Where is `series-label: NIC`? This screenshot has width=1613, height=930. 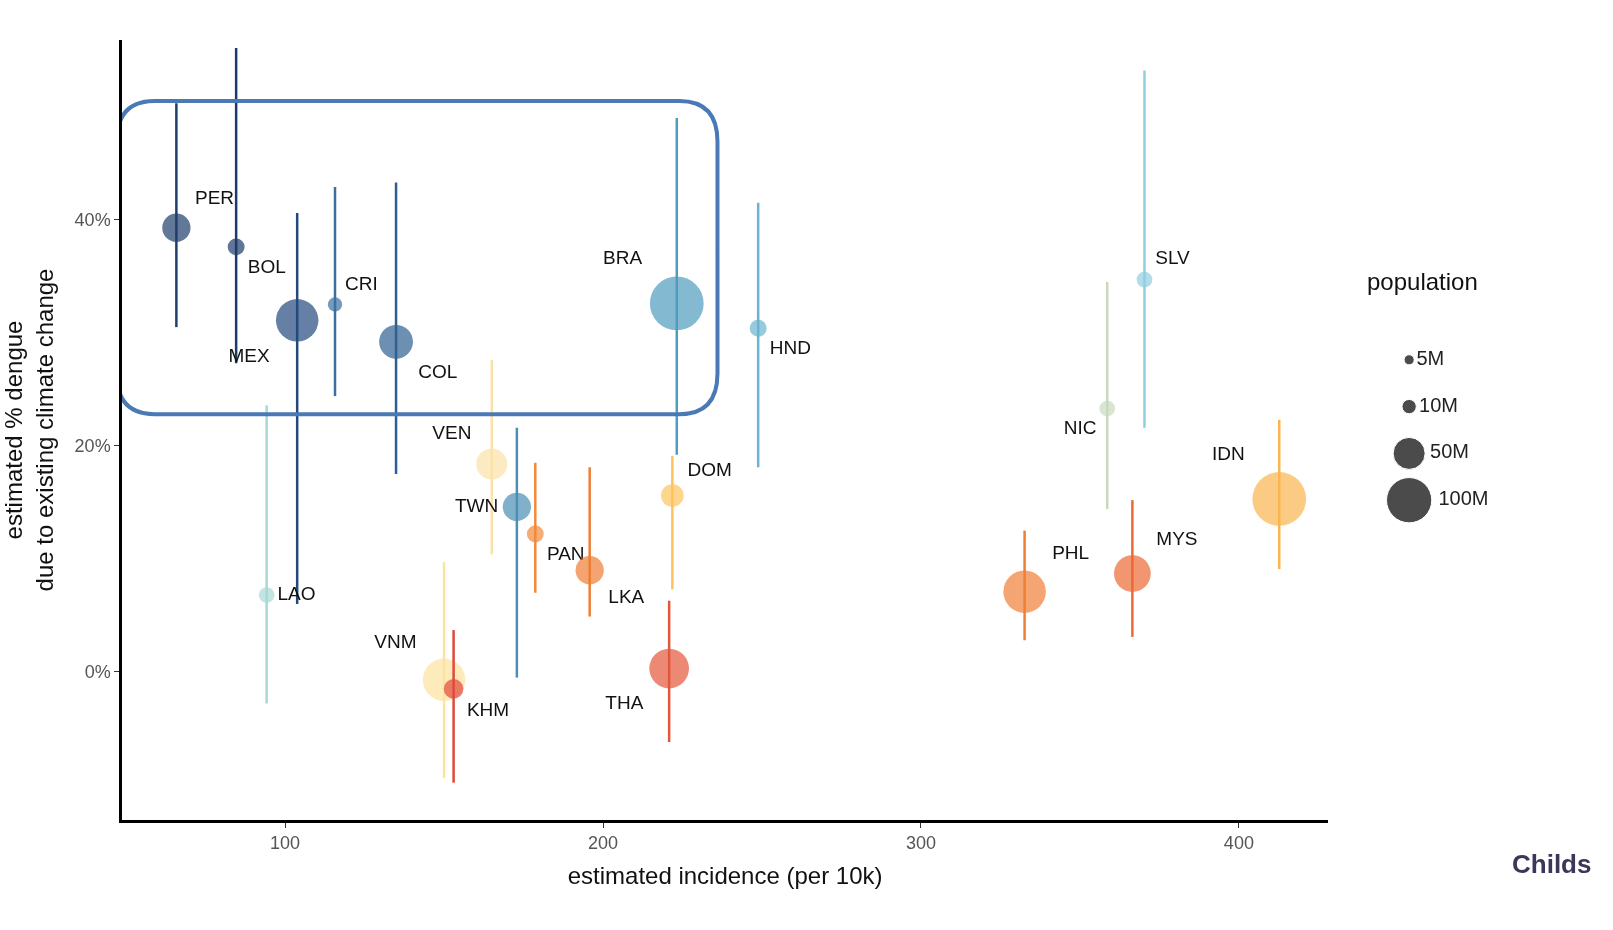
series-label: NIC is located at coordinates (1080, 427).